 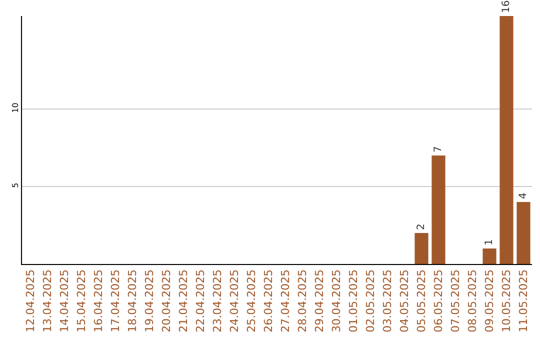 I want to click on x-tick-label: 17.04.2025, so click(x=115, y=300).